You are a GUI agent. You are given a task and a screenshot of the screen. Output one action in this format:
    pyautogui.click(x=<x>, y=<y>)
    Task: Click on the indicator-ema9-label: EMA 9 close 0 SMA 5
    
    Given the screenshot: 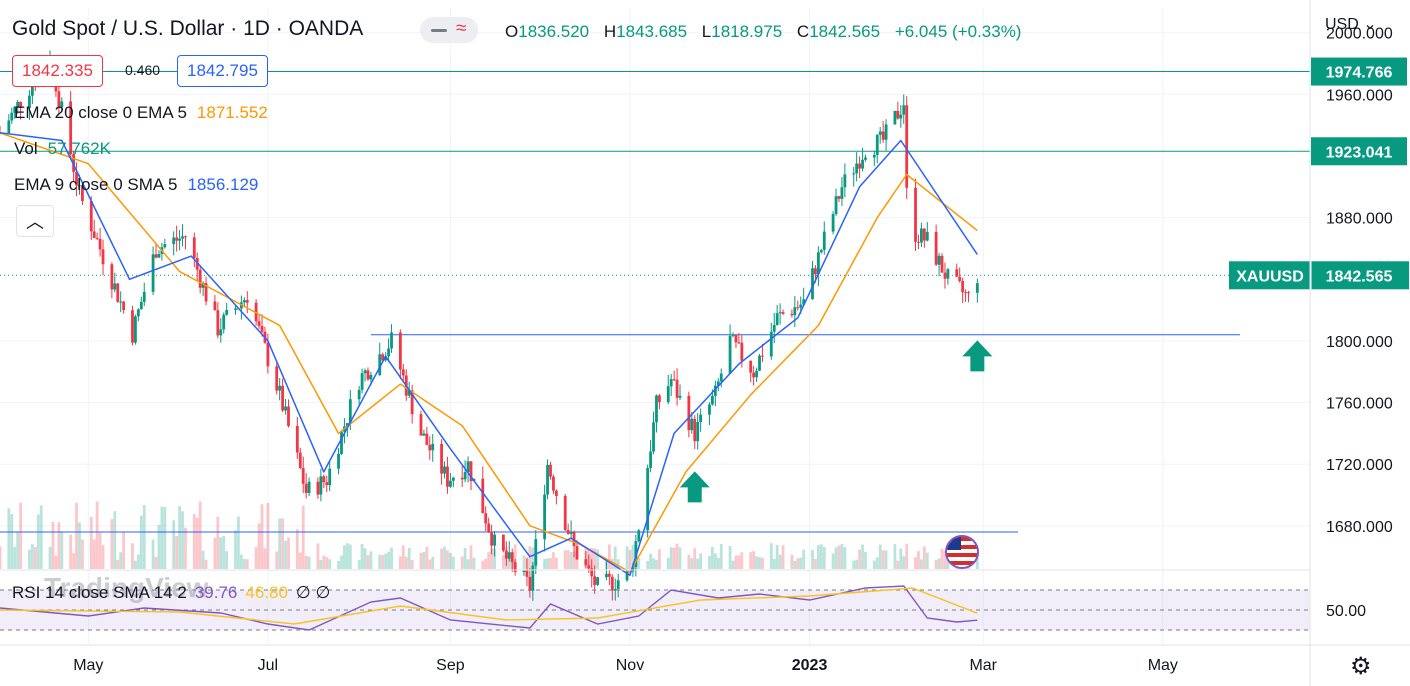 What is the action you would take?
    pyautogui.click(x=96, y=184)
    